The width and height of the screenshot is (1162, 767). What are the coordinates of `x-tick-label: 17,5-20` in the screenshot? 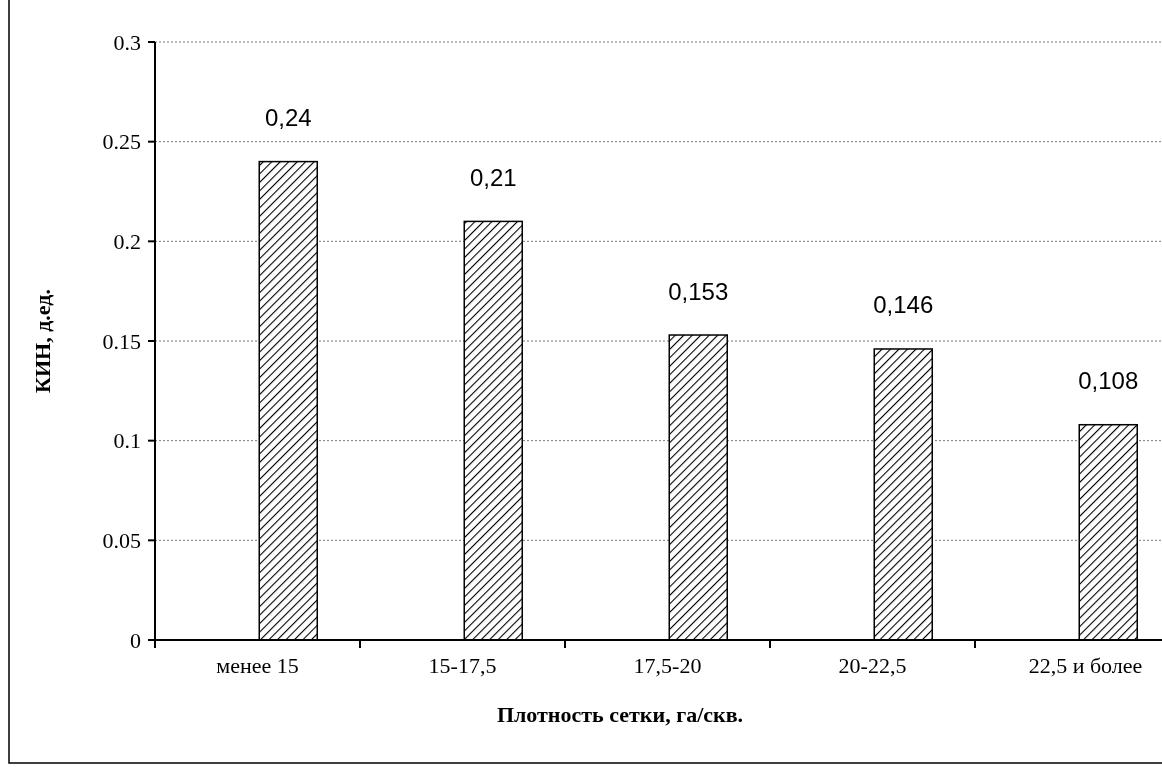 It's located at (667, 665).